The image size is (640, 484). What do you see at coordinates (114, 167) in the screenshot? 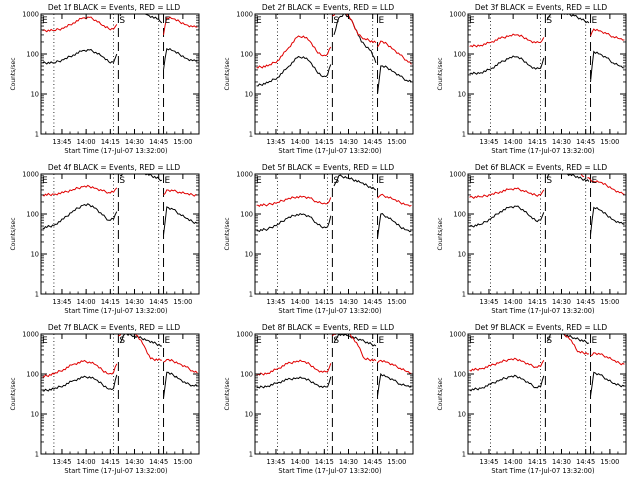
I see `panel-title: Det 4f BLACK = Events, RED = LLD` at bounding box center [114, 167].